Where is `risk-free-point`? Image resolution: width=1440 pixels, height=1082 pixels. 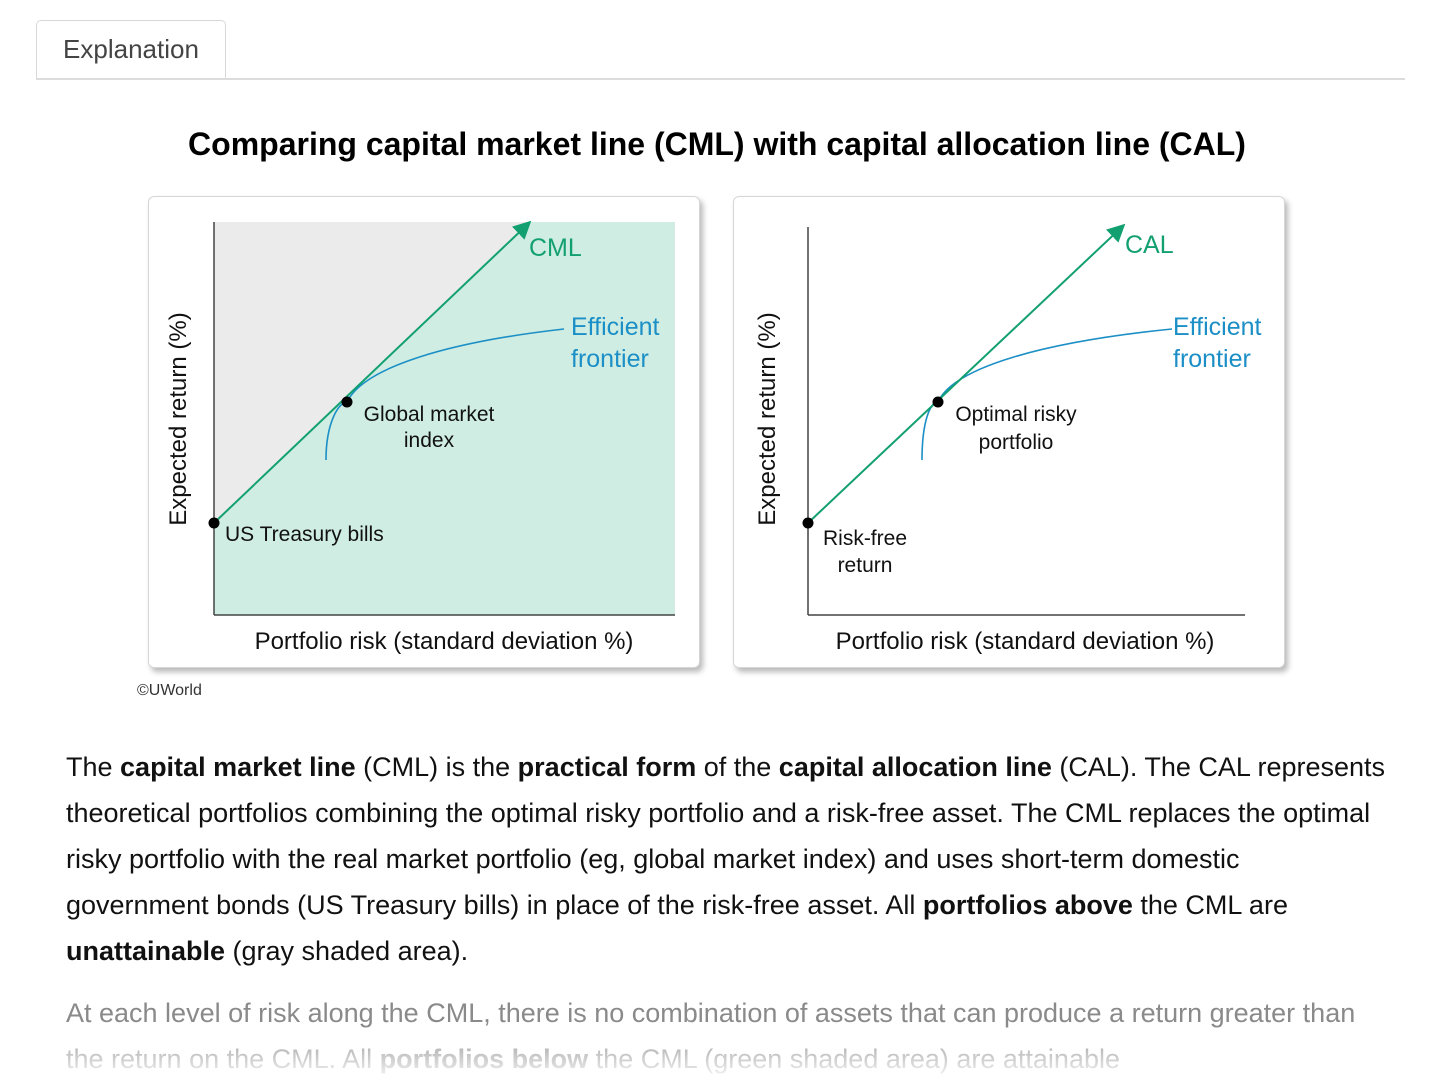
risk-free-point is located at coordinates (808, 523).